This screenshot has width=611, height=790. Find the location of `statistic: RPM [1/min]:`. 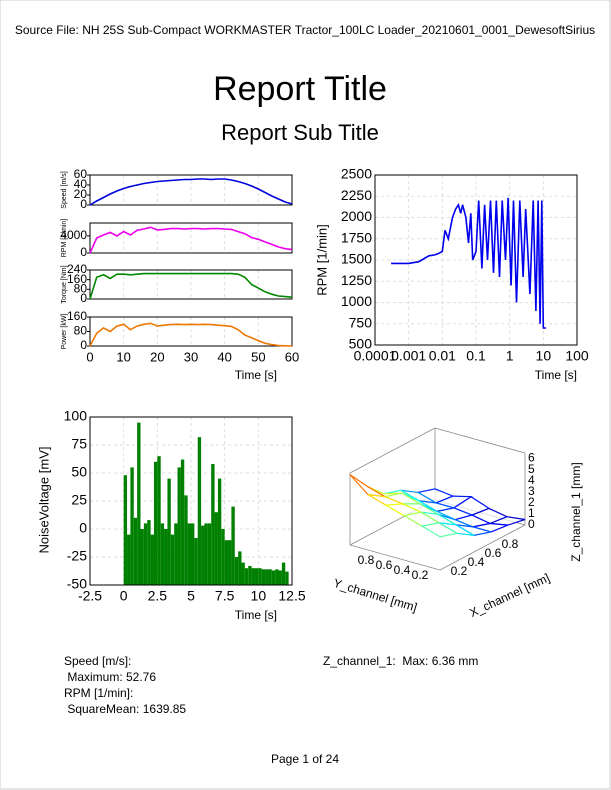

statistic: RPM [1/min]: is located at coordinates (98, 693).